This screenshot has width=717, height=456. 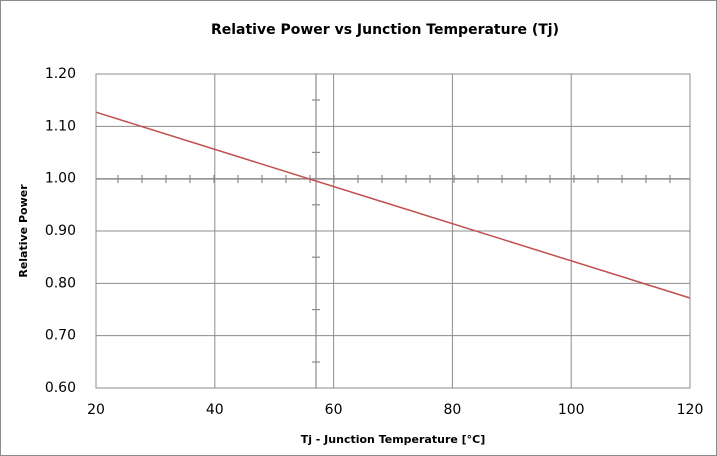 I want to click on y-tick-label: 0.60, so click(x=60, y=388).